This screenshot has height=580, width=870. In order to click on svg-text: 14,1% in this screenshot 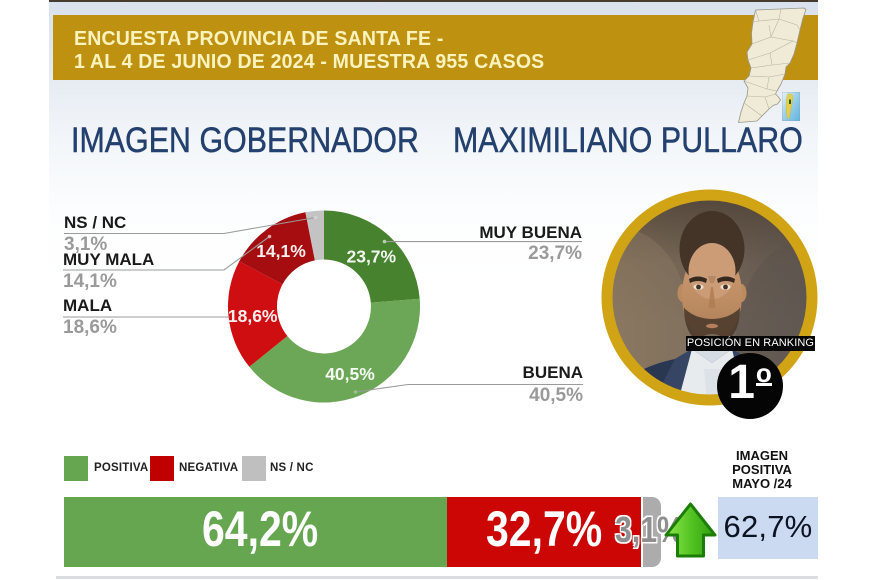, I will do `click(281, 251)`.